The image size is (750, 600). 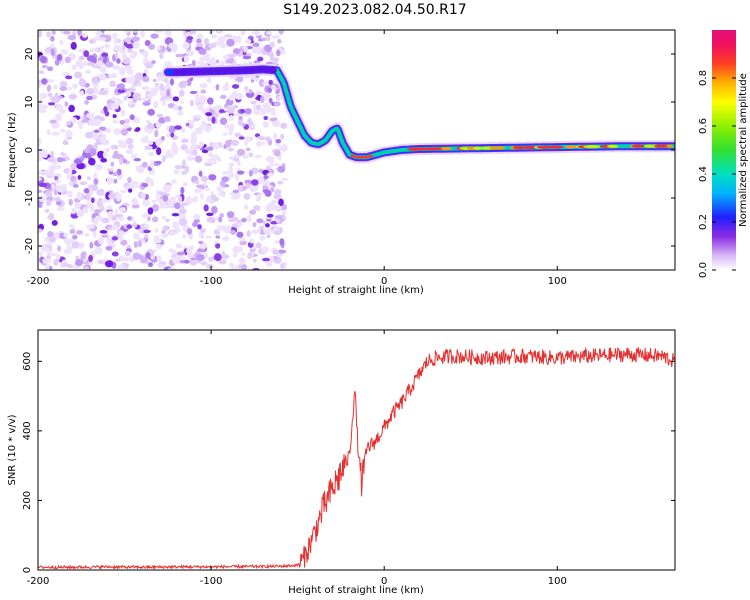 What do you see at coordinates (375, 10) in the screenshot?
I see `figure-title: S149.2023.082.04.50.R17` at bounding box center [375, 10].